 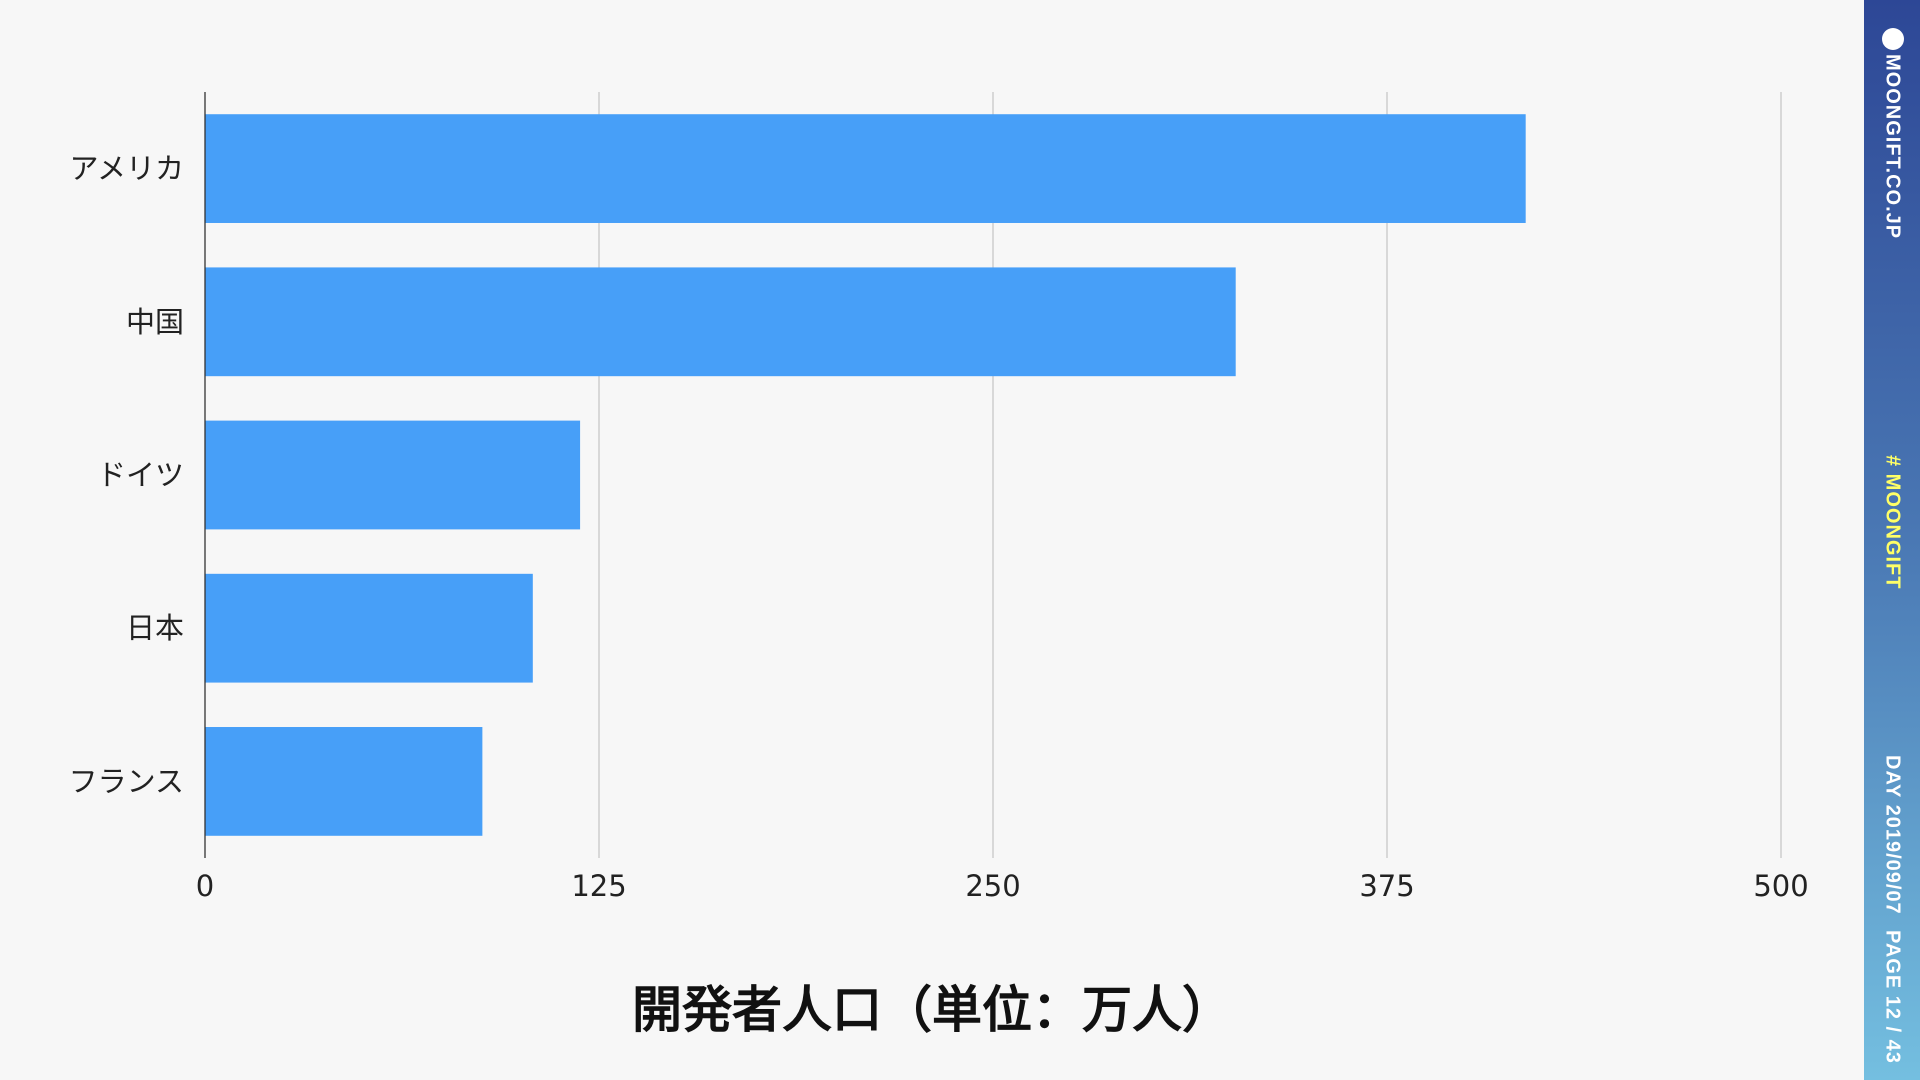 I want to click on y-category-label: 中国, so click(x=155, y=322).